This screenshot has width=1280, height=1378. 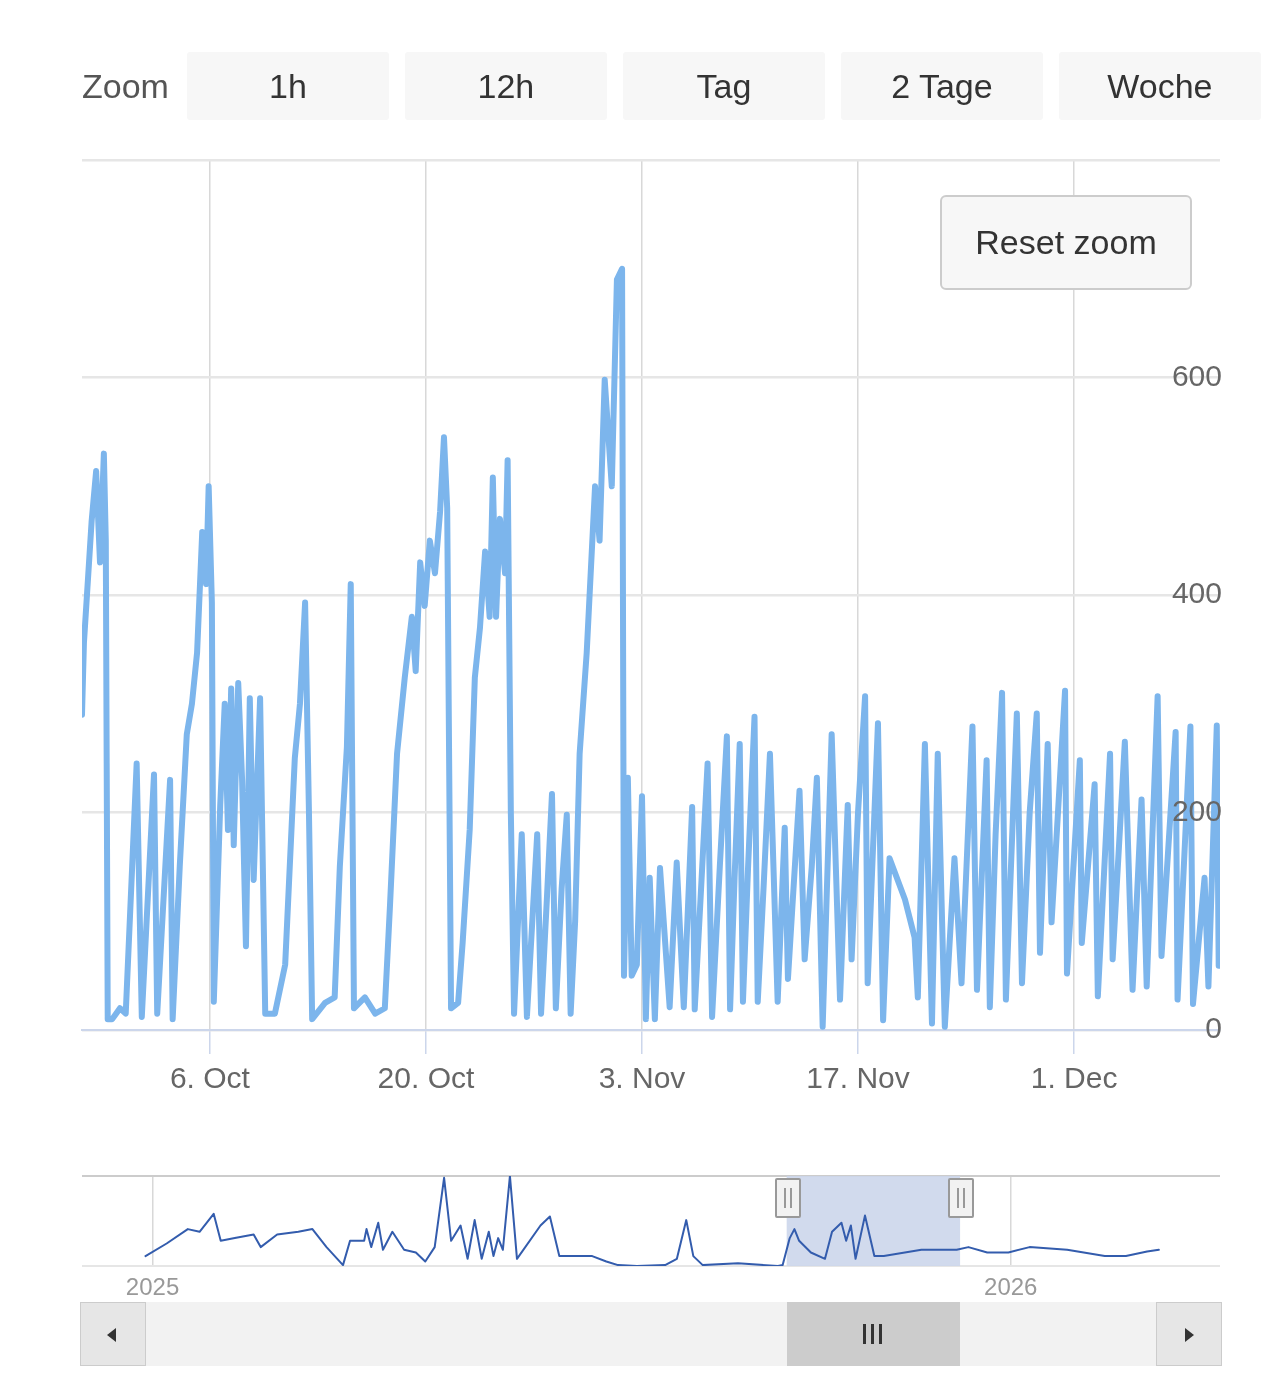 What do you see at coordinates (287, 86) in the screenshot?
I see `text: 1h` at bounding box center [287, 86].